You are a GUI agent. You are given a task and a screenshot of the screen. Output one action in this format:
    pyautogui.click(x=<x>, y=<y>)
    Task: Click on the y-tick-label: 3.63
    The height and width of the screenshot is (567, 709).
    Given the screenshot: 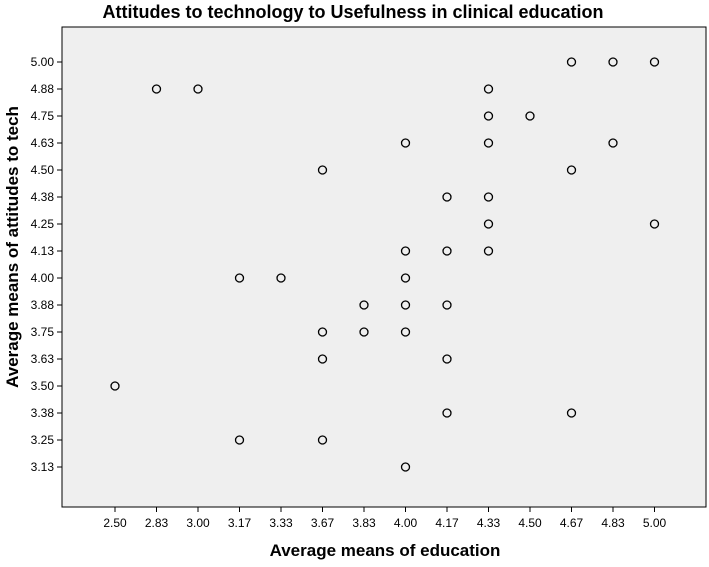 What is the action you would take?
    pyautogui.click(x=43, y=359)
    